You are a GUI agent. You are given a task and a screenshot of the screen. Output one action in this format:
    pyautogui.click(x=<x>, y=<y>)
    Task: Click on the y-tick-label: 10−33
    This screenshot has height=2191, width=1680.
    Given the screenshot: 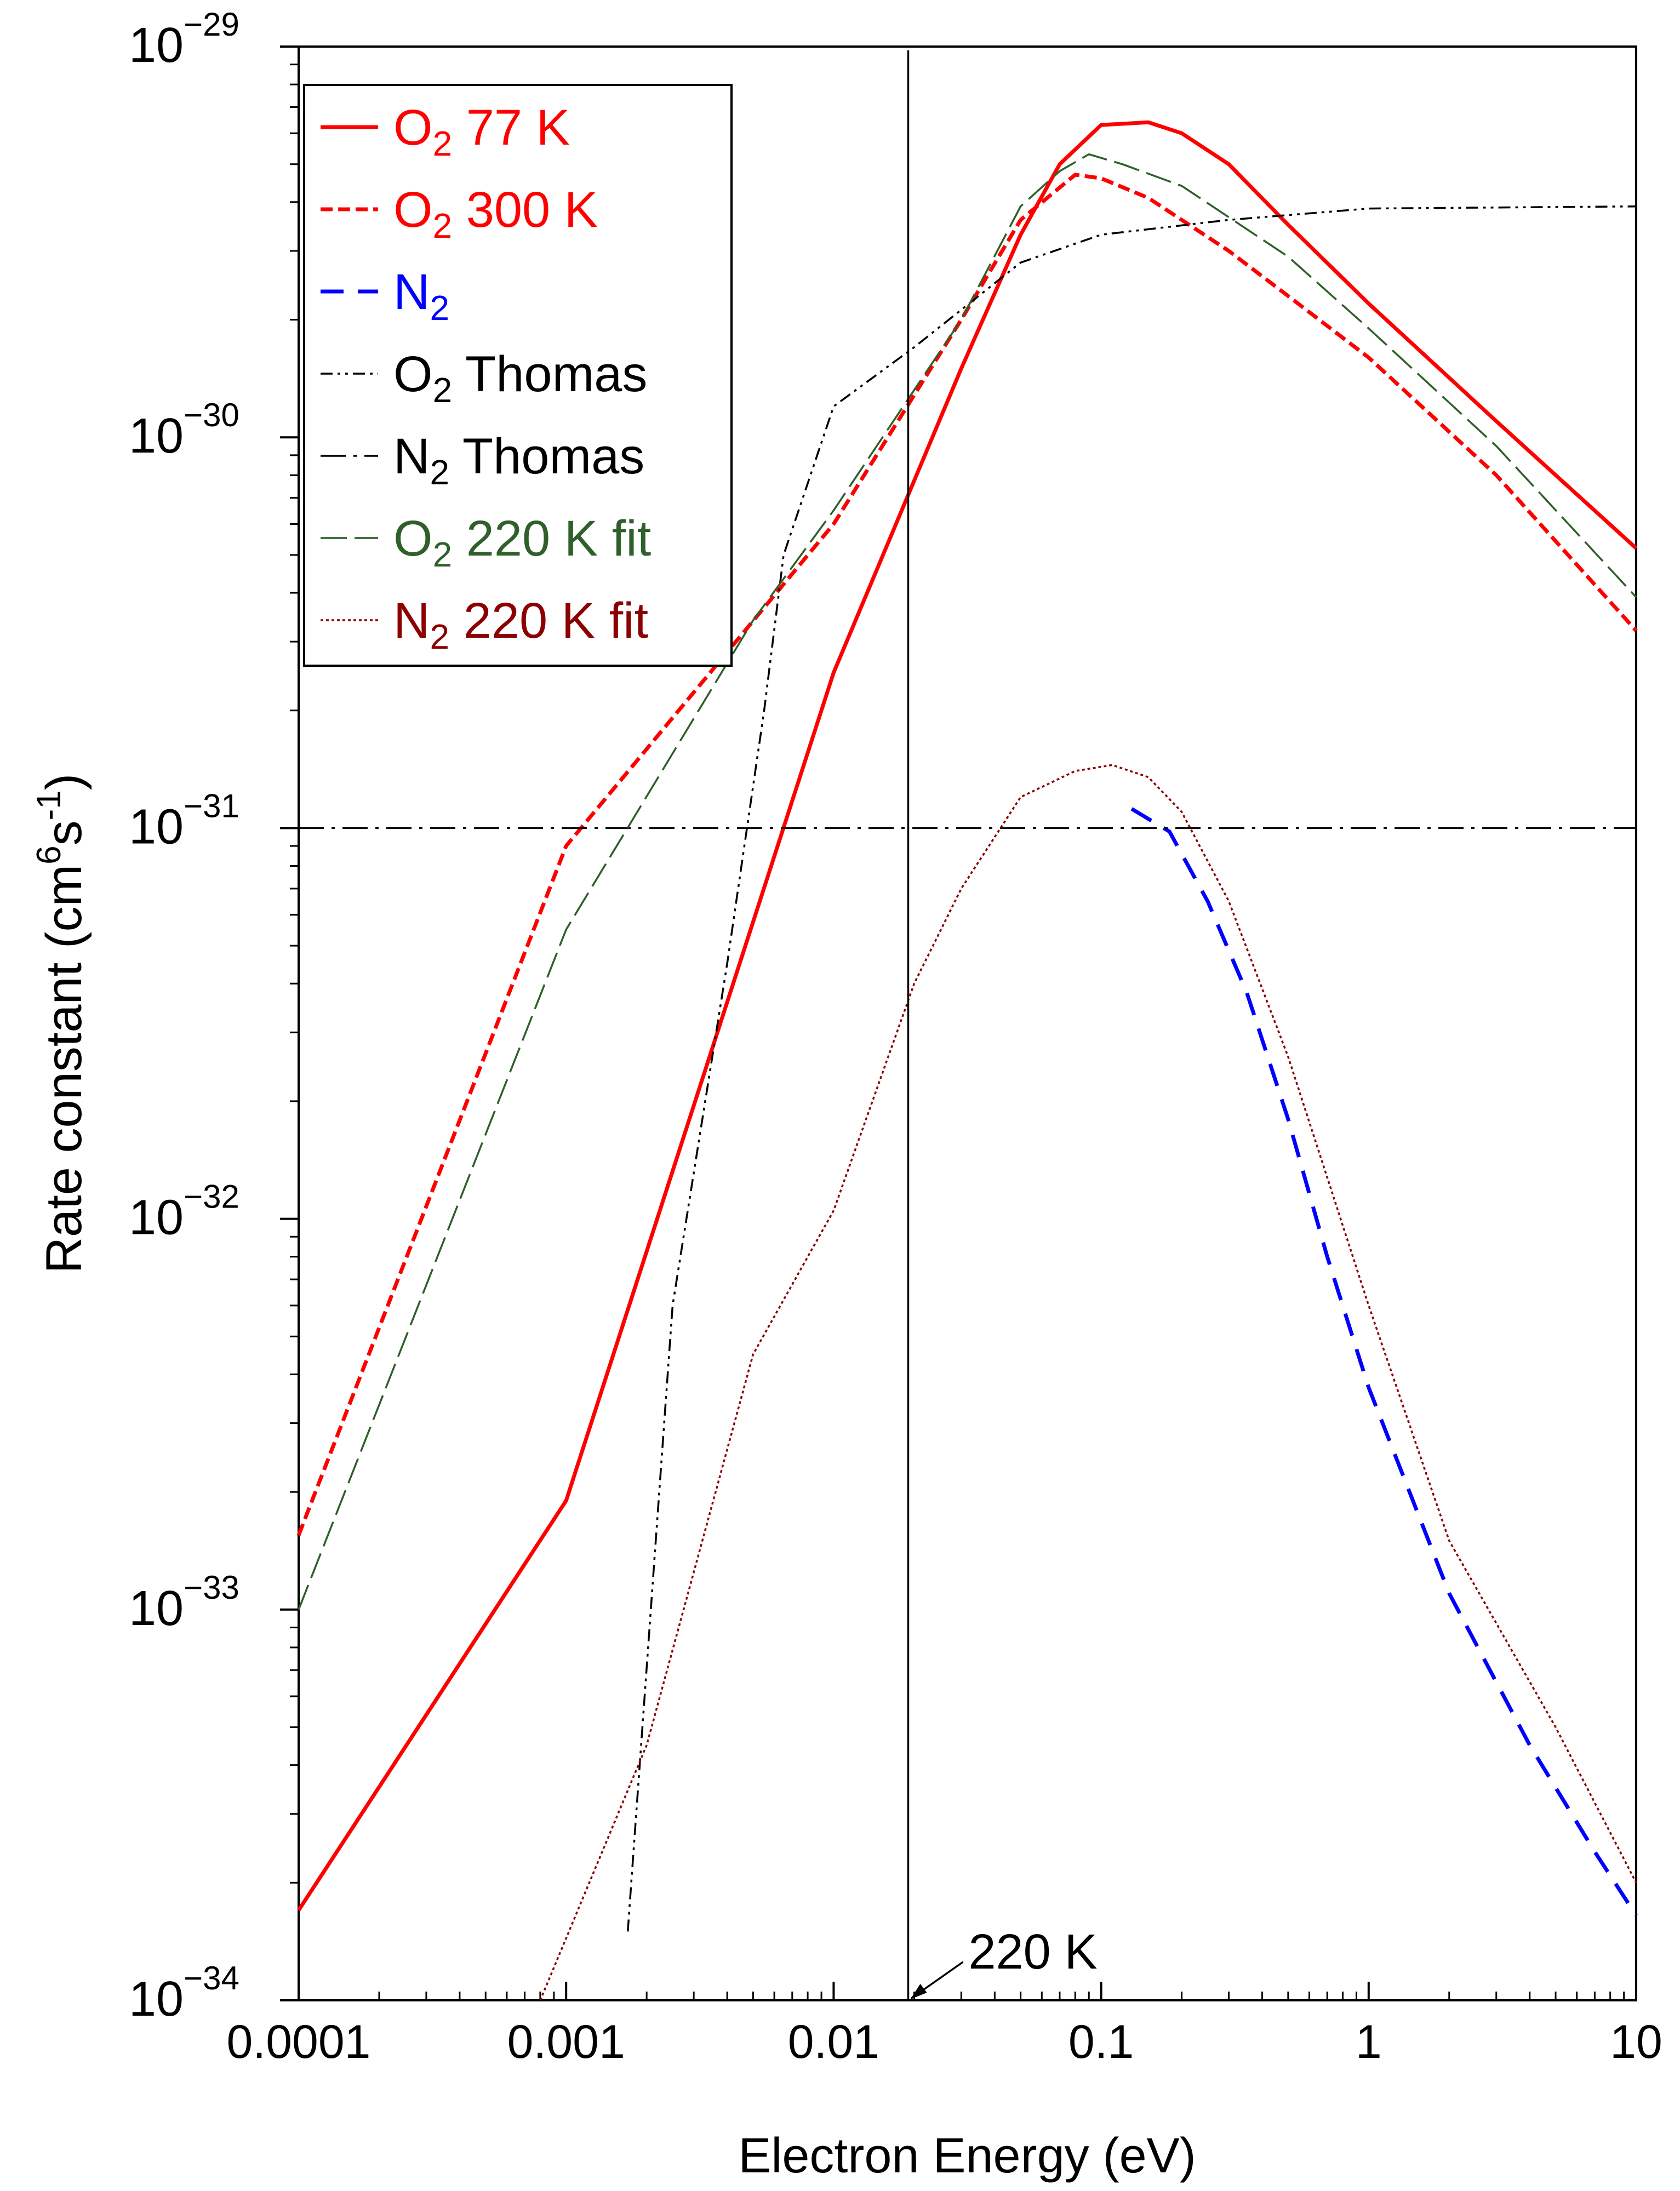 What is the action you would take?
    pyautogui.click(x=184, y=1603)
    